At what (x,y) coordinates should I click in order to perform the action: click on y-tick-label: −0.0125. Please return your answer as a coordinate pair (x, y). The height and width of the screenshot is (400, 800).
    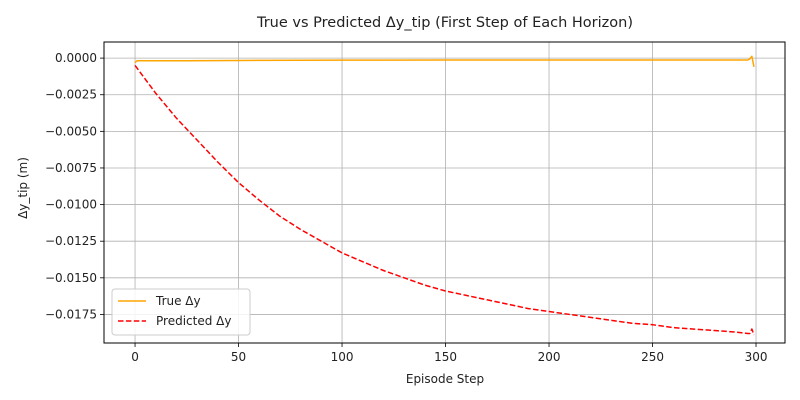
    Looking at the image, I should click on (71, 241).